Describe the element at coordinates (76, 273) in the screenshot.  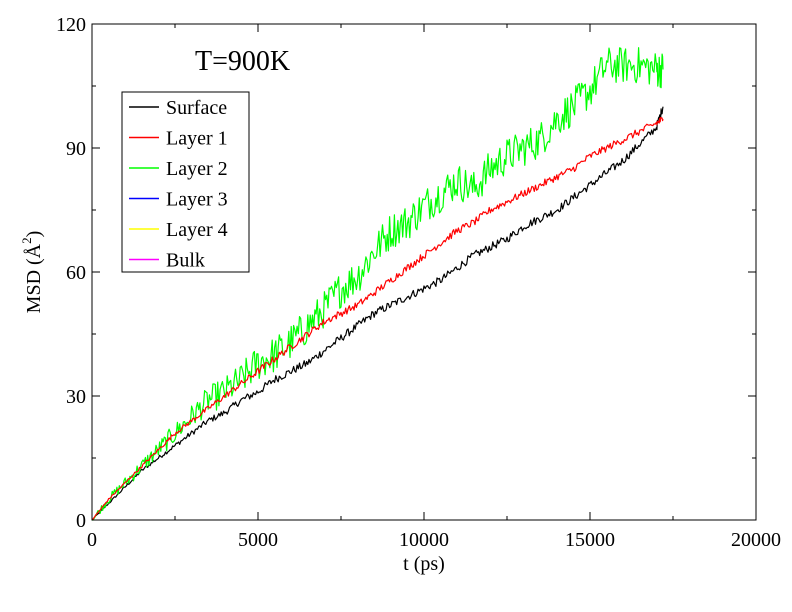
I see `y-tick-label: 60` at that location.